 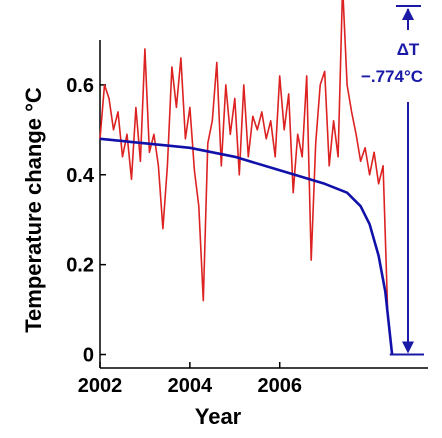 I want to click on x-axis-title: Year, so click(x=218, y=416).